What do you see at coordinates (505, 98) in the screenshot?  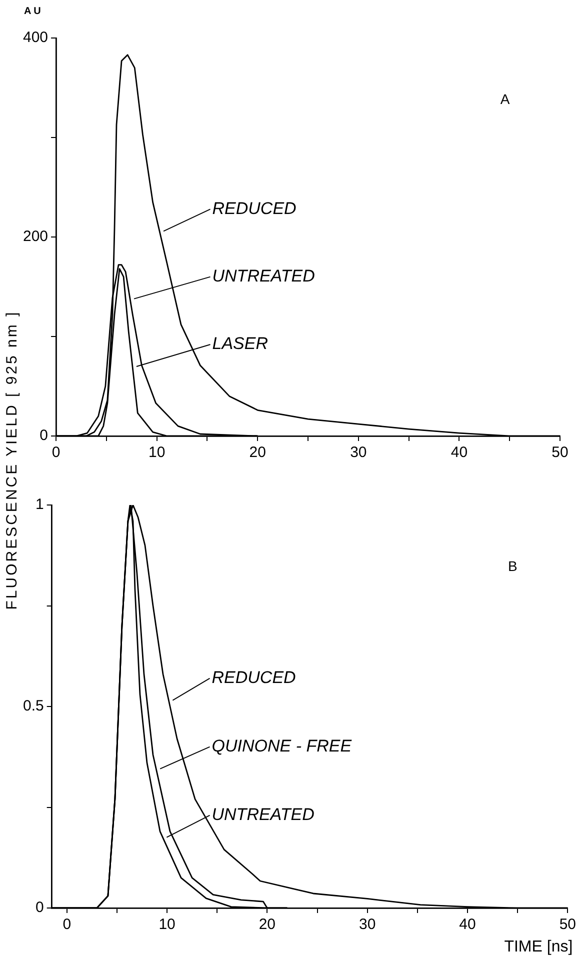 I see `annotation: A` at bounding box center [505, 98].